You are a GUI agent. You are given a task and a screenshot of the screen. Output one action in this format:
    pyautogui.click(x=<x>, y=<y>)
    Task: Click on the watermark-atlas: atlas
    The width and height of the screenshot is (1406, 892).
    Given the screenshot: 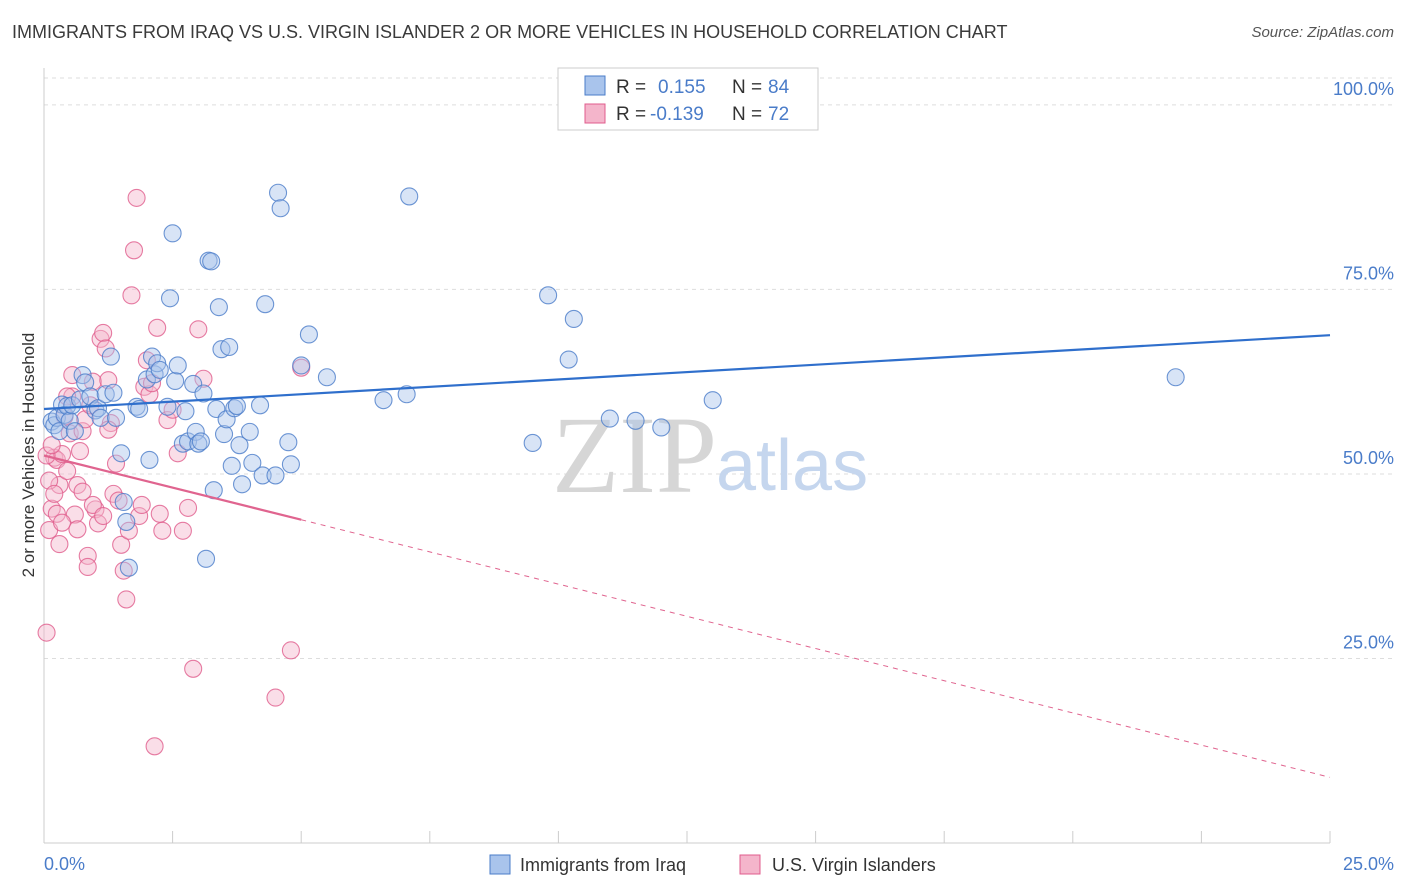 What is the action you would take?
    pyautogui.click(x=792, y=466)
    